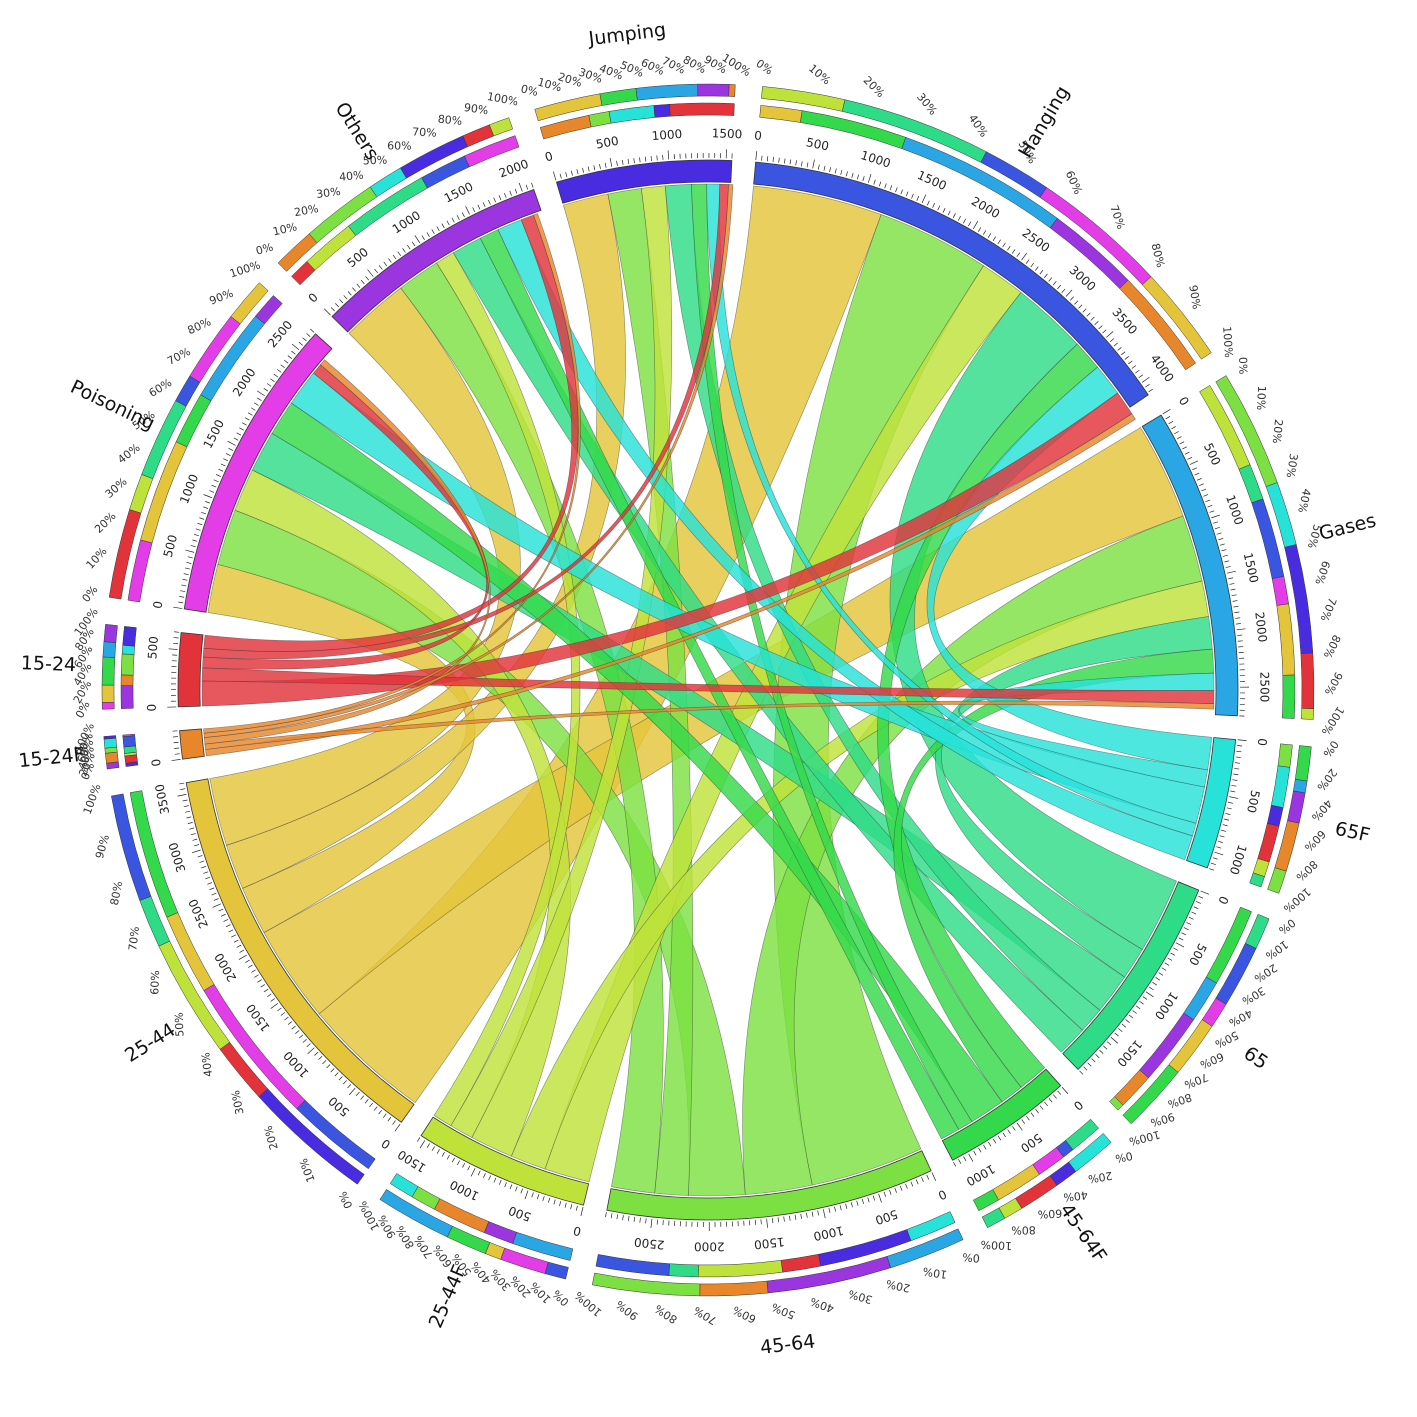 This screenshot has height=1417, width=1417. What do you see at coordinates (306, 210) in the screenshot?
I see `percent-tick-label: 20%` at bounding box center [306, 210].